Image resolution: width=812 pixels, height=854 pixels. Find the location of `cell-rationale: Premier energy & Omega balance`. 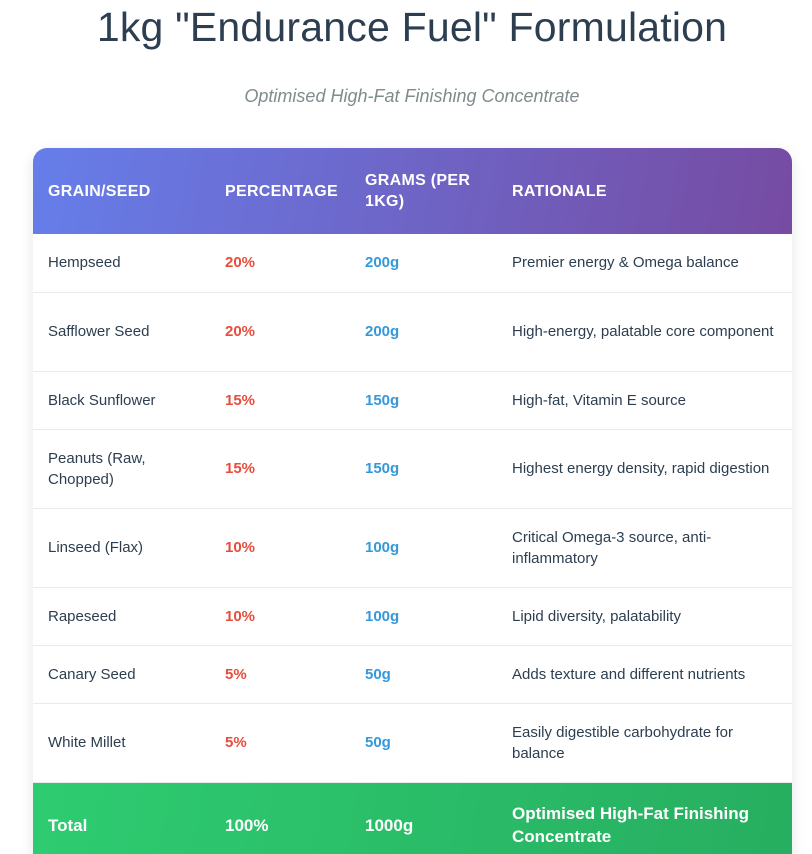

cell-rationale: Premier energy & Omega balance is located at coordinates (625, 263).